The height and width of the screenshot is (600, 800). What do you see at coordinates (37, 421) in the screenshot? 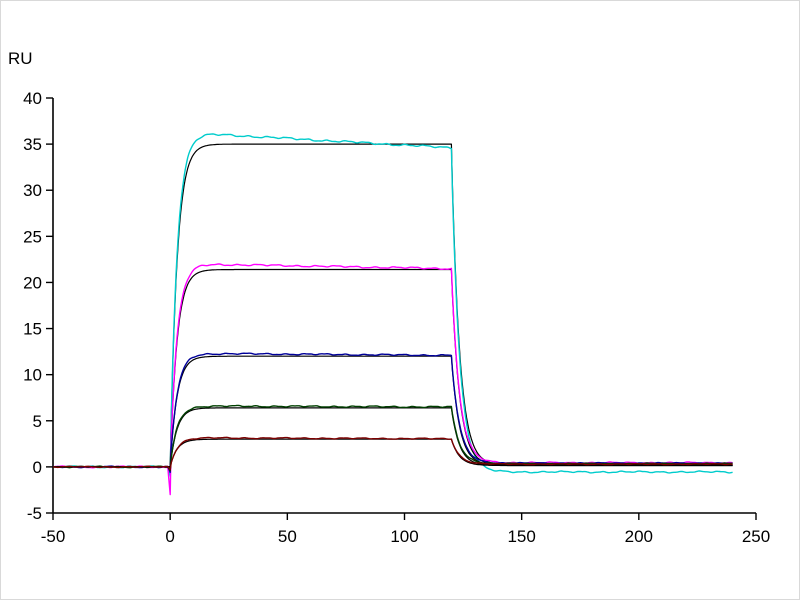
I see `y-tick-label: 5` at bounding box center [37, 421].